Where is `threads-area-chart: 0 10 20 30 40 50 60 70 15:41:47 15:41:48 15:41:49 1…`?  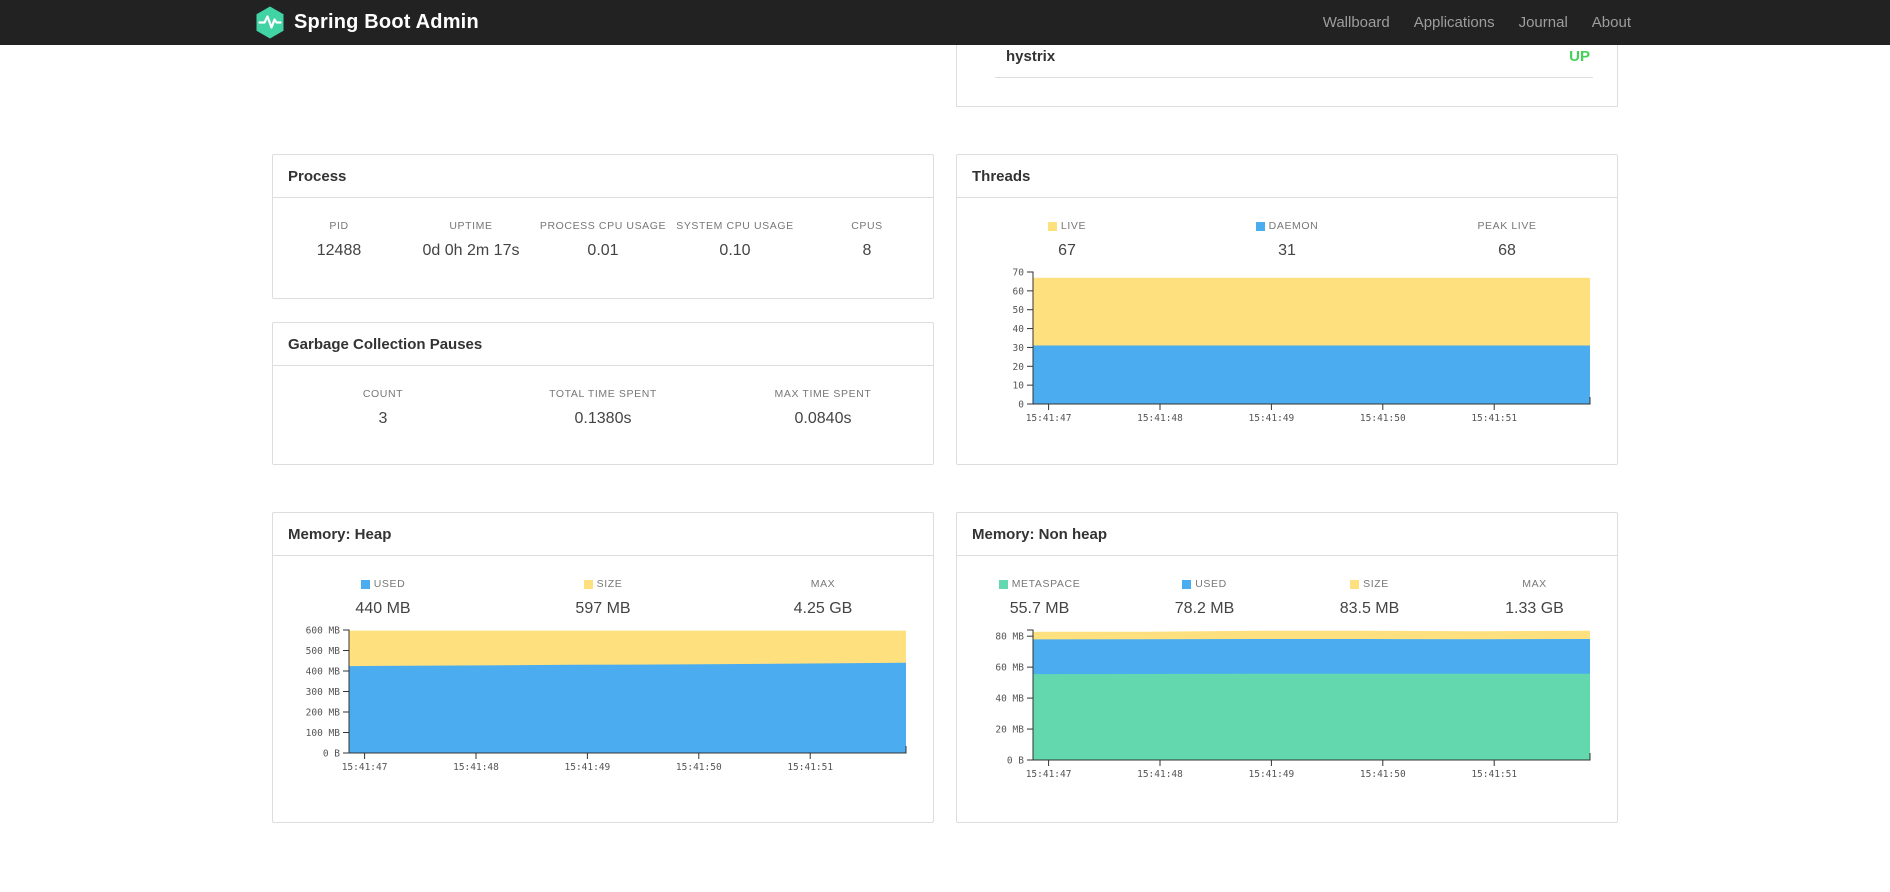
threads-area-chart: 0 10 20 30 40 50 60 70 15:41:47 15:41:48 15:41:49 1… is located at coordinates (1302, 346).